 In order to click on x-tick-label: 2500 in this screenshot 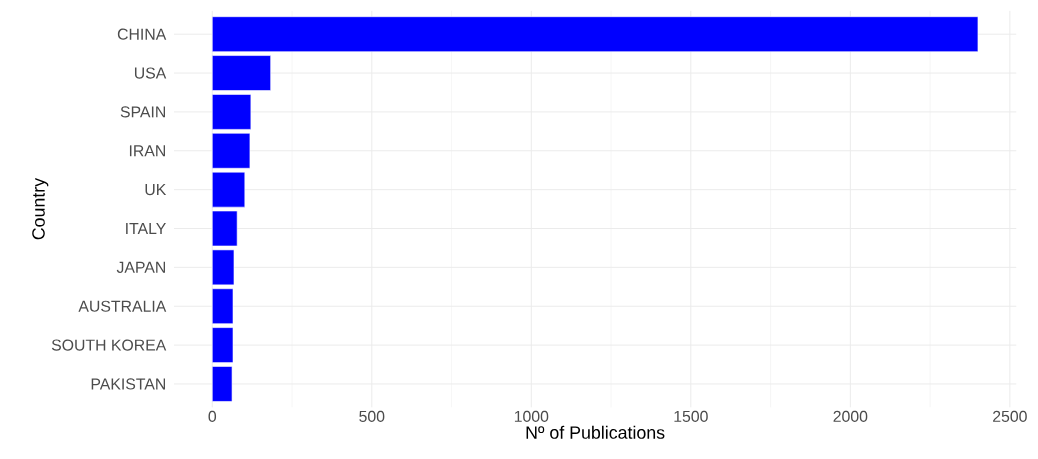, I will do `click(1010, 416)`.